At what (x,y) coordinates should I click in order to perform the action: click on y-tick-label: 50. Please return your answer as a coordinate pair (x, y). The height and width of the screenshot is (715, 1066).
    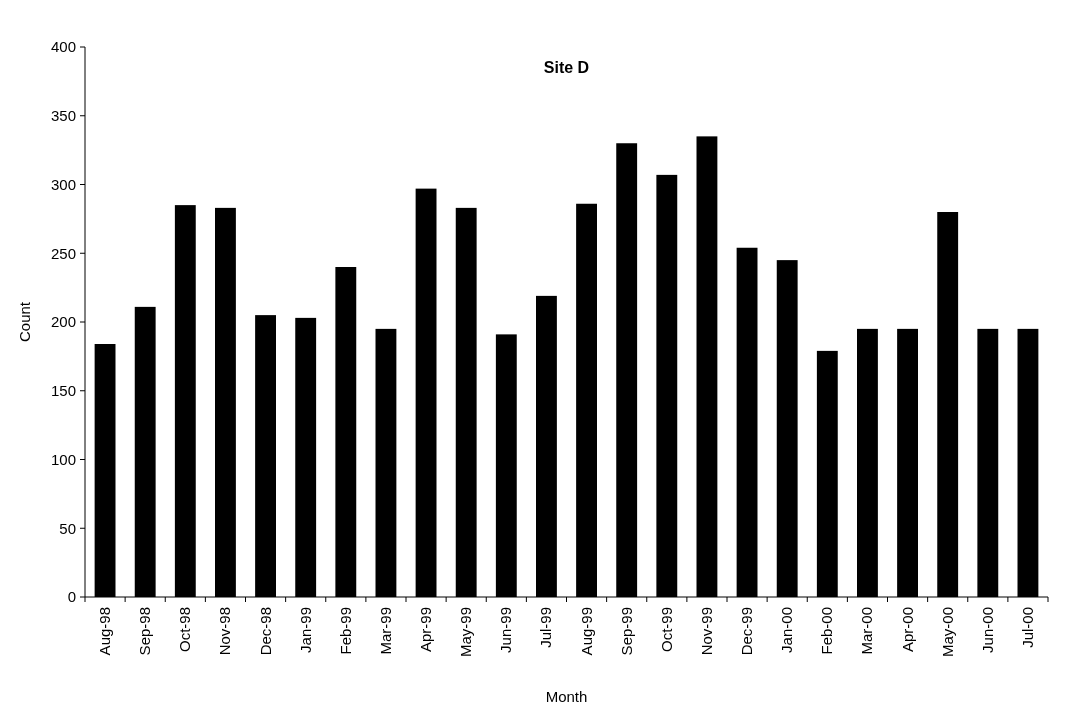
    Looking at the image, I should click on (67, 528).